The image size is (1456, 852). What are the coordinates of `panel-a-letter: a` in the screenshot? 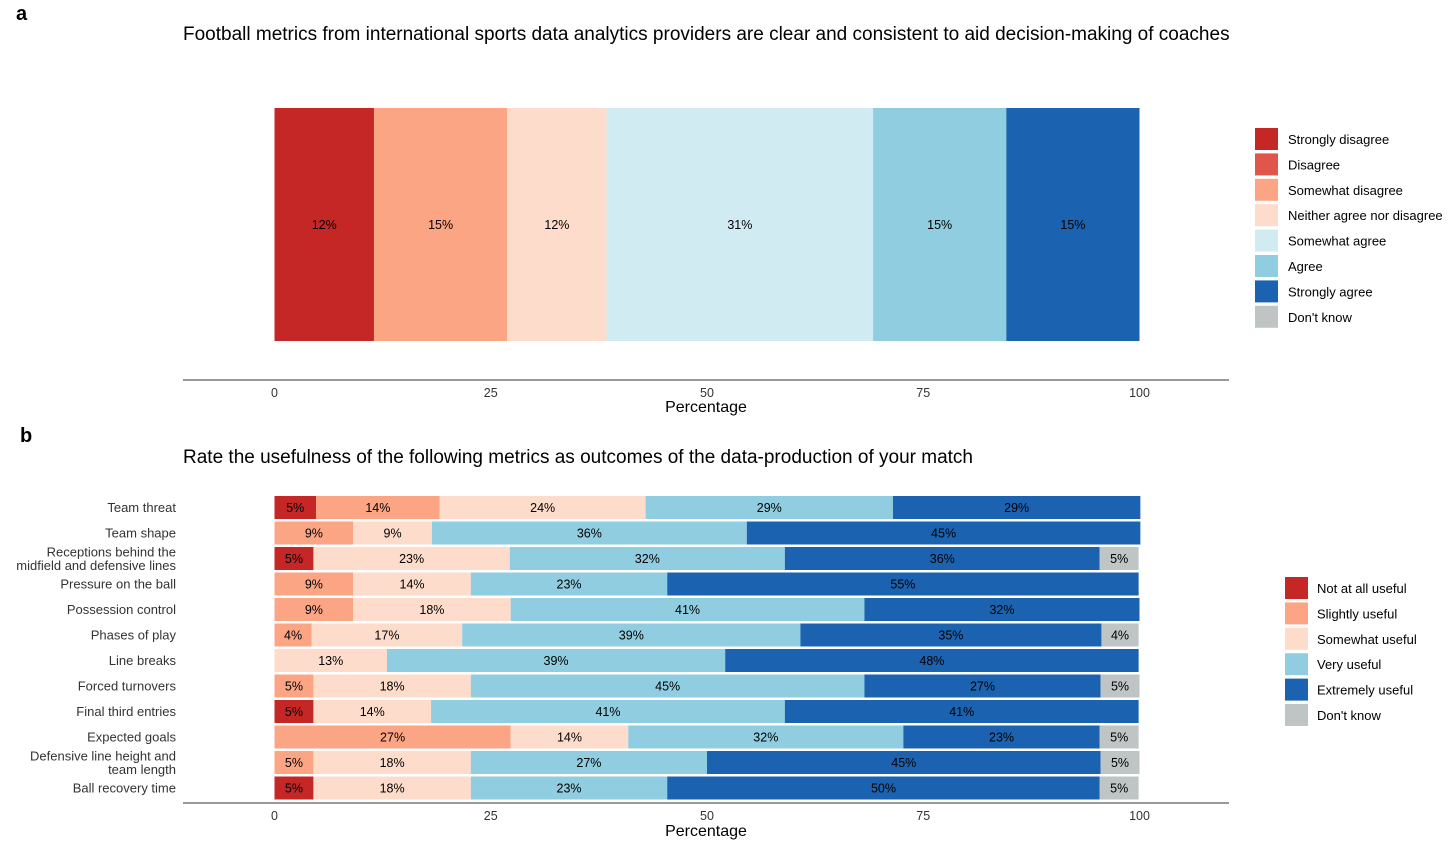 It's located at (22, 14).